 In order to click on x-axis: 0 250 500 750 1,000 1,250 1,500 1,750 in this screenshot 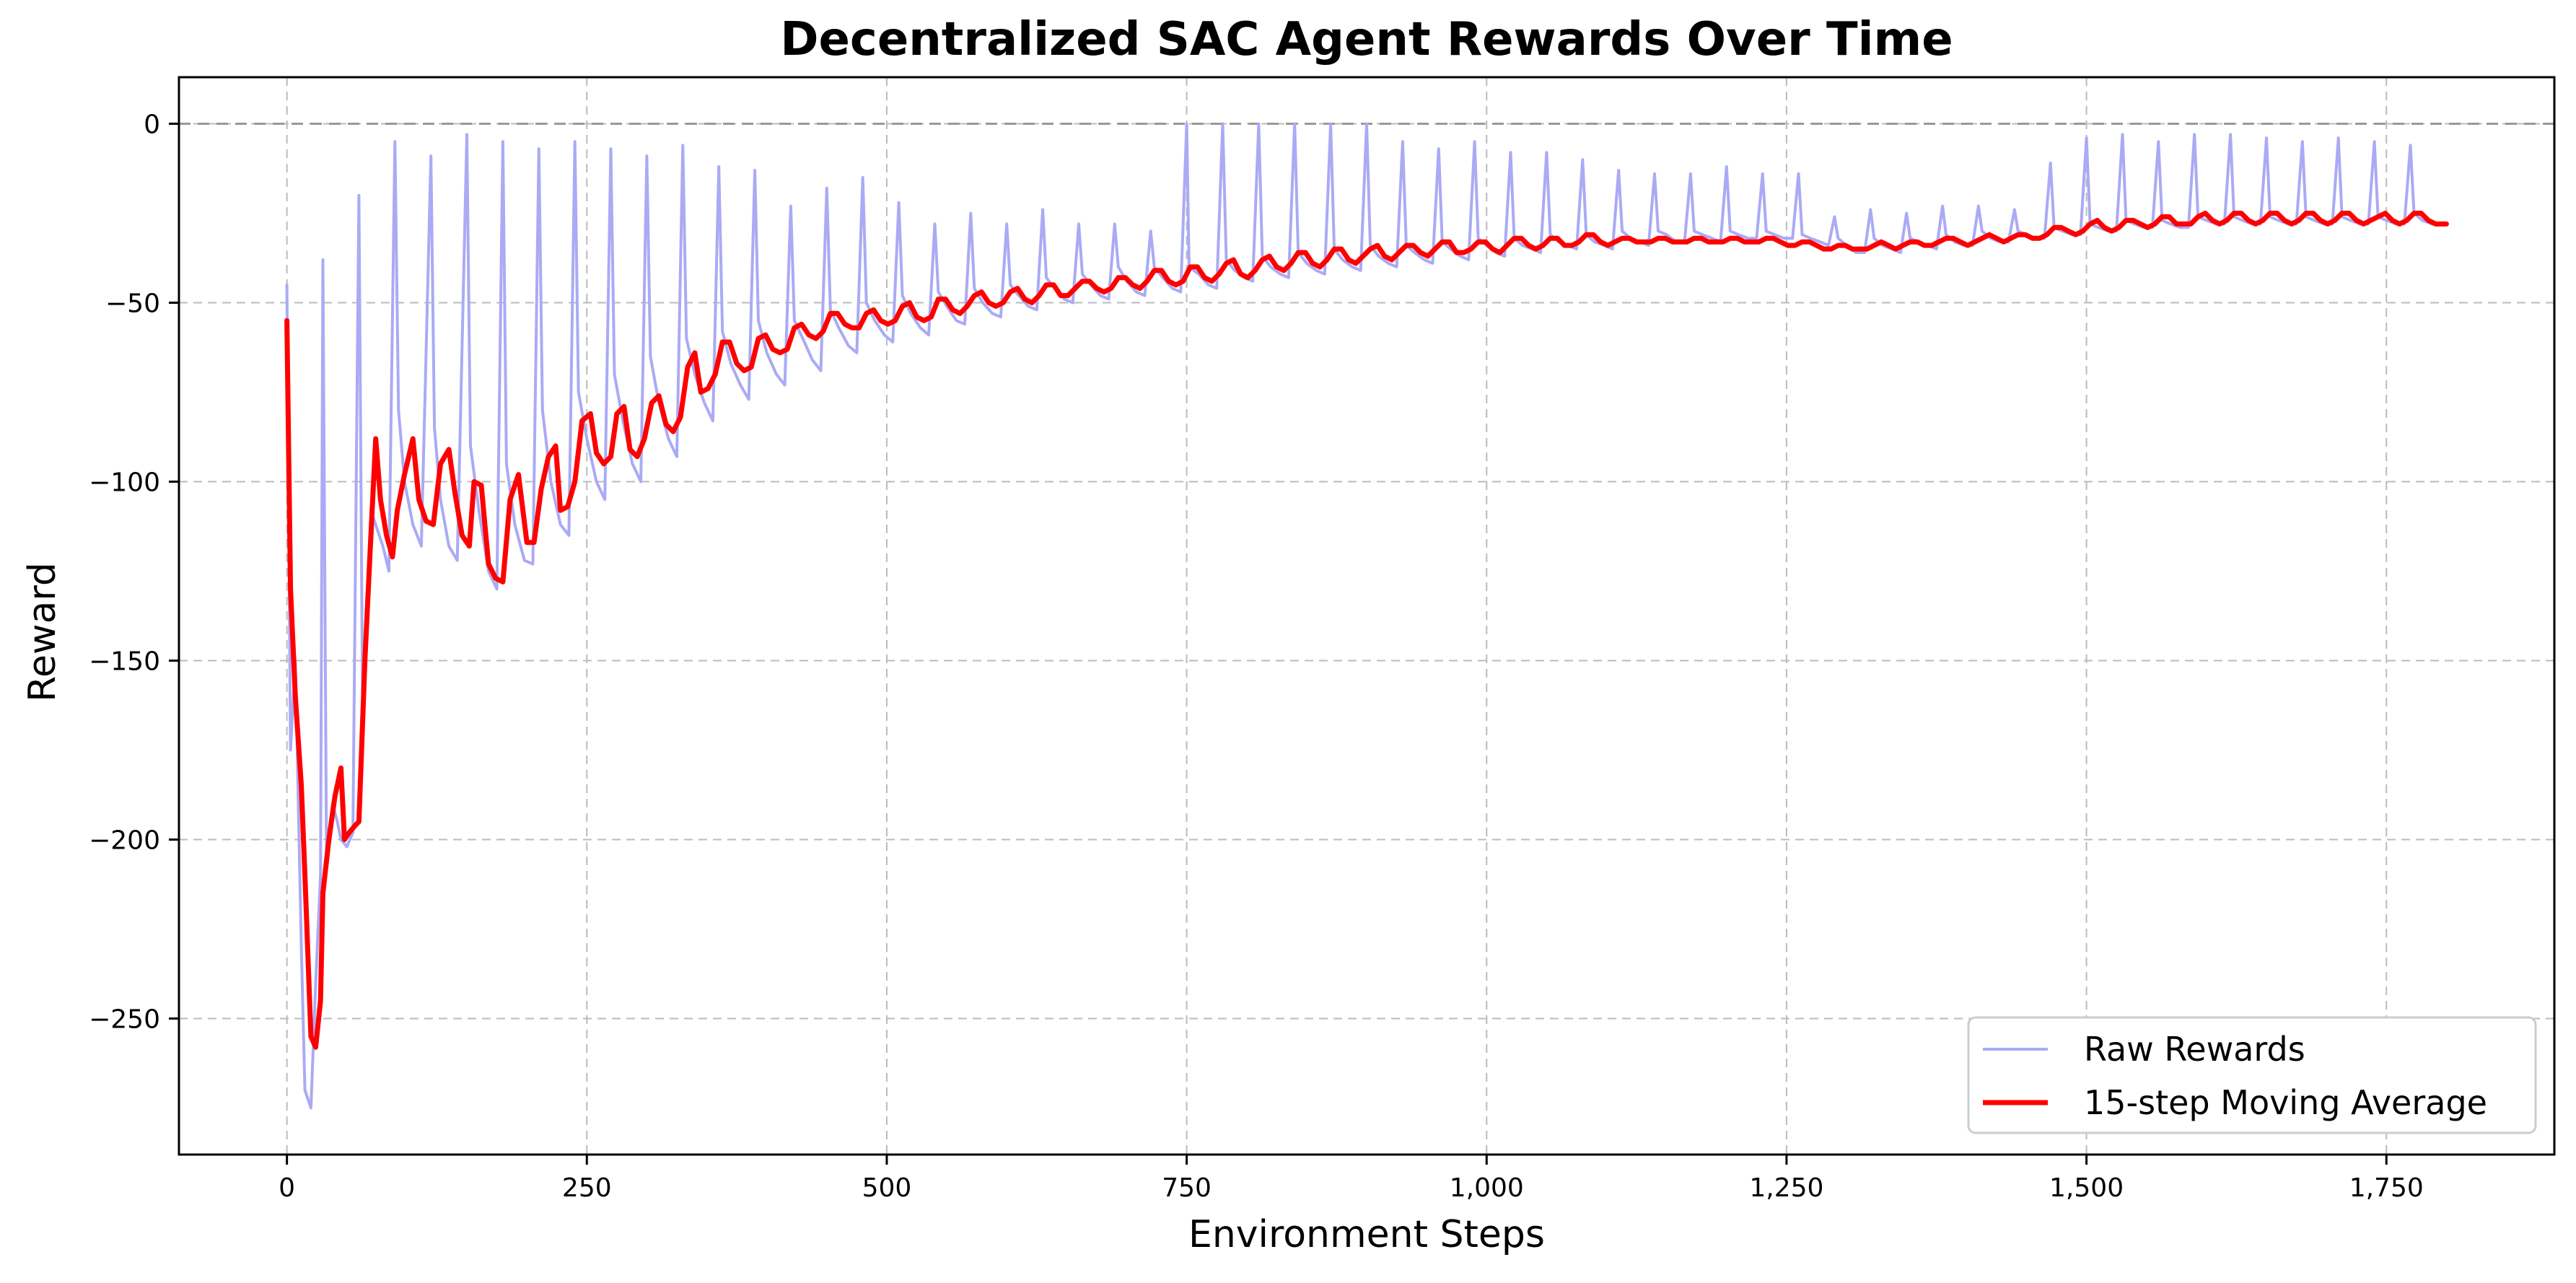, I will do `click(1351, 1179)`.